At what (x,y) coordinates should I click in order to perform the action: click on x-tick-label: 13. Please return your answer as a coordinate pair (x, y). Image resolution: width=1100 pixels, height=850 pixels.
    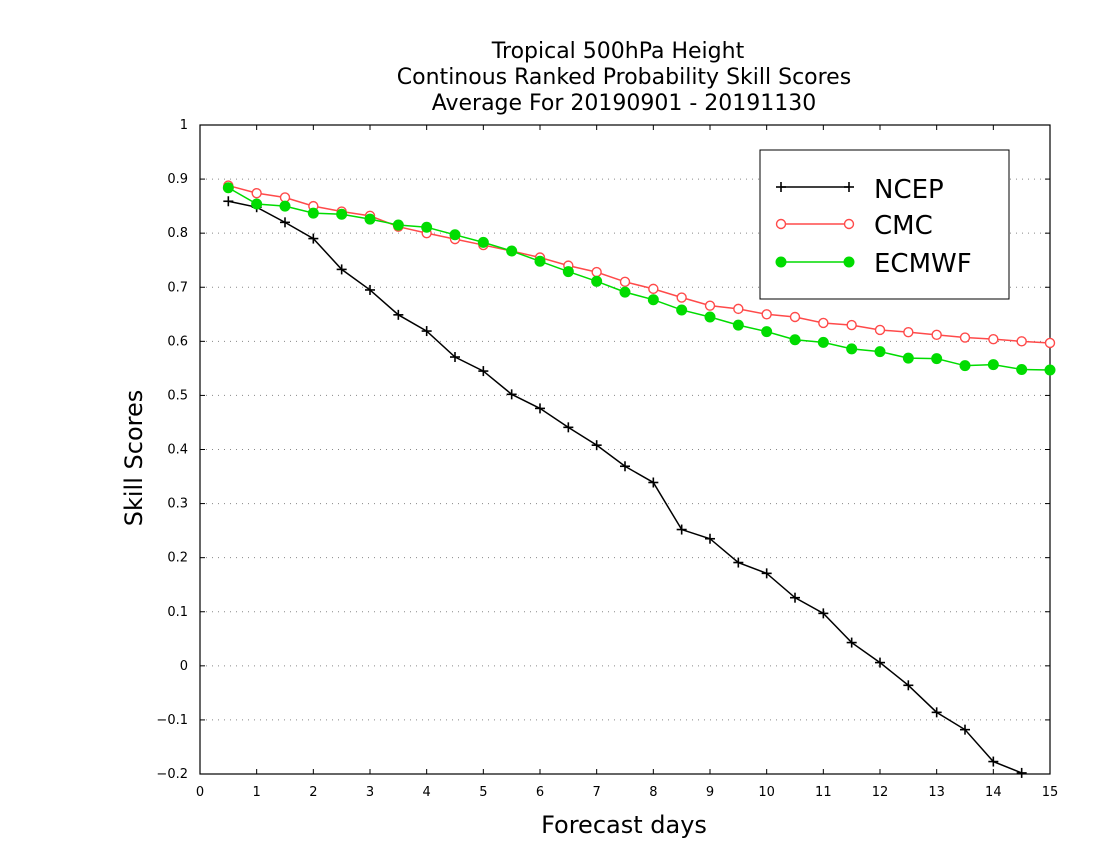
    Looking at the image, I should click on (936, 792).